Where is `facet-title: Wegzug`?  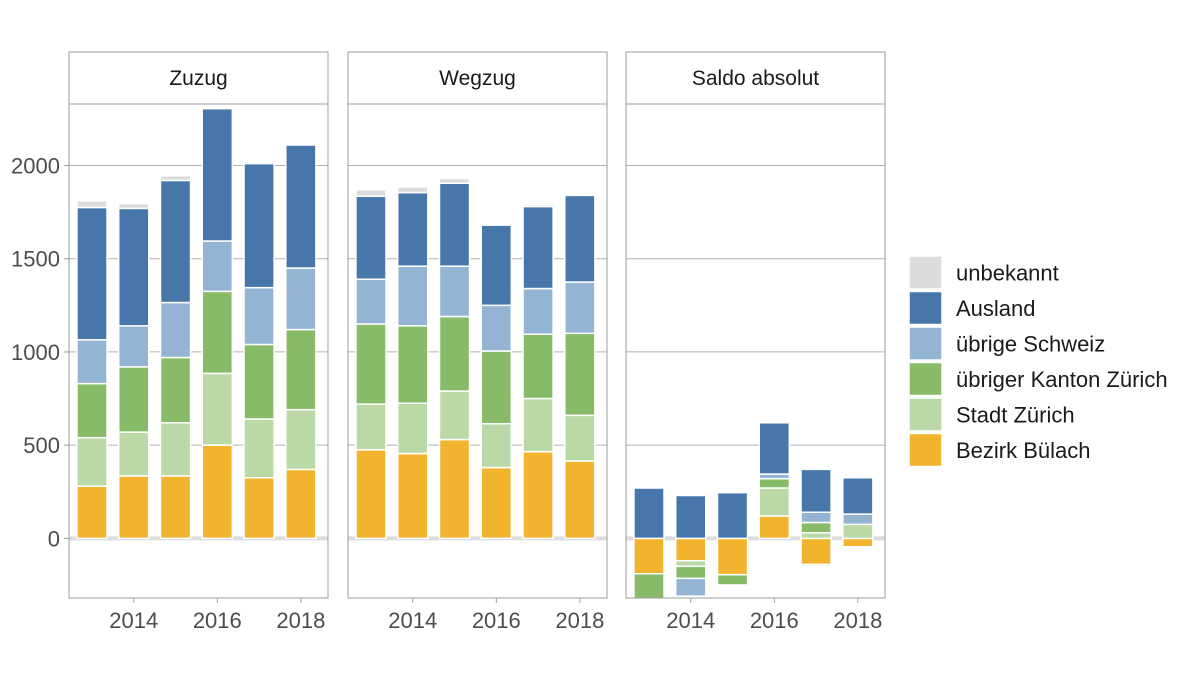
facet-title: Wegzug is located at coordinates (477, 78).